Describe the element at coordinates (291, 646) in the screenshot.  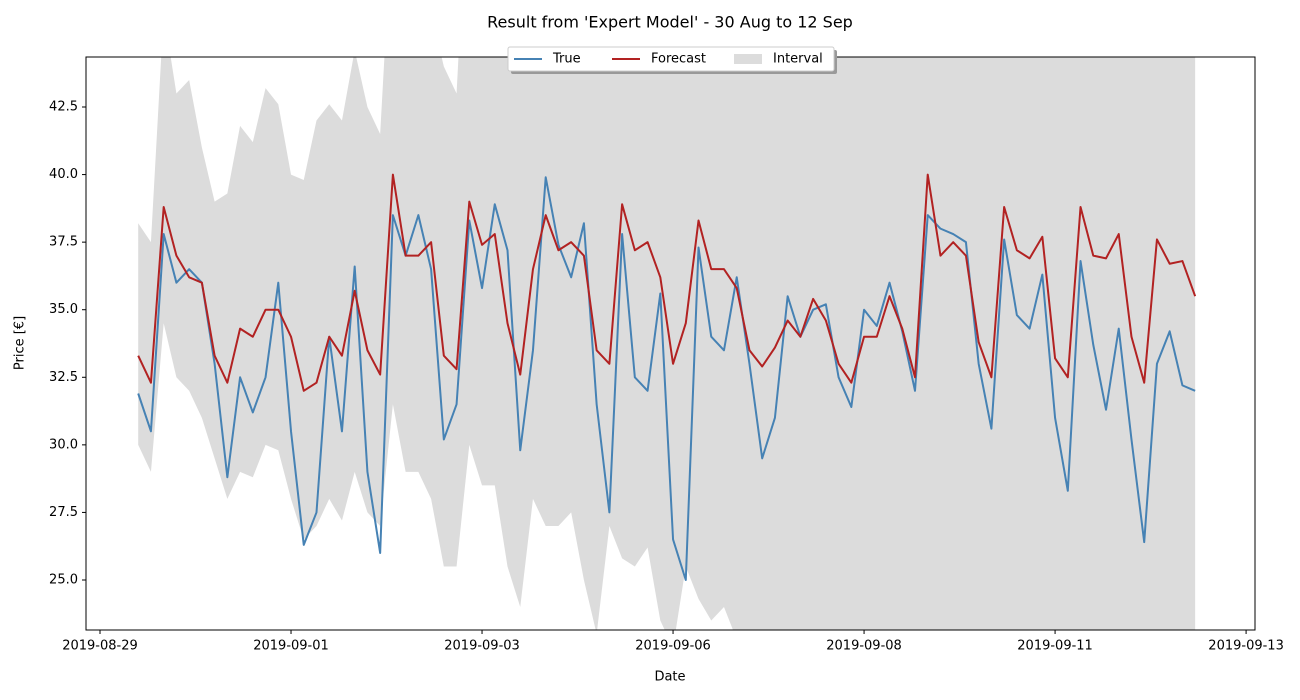
I see `x-tick-label: 2019-09-01` at that location.